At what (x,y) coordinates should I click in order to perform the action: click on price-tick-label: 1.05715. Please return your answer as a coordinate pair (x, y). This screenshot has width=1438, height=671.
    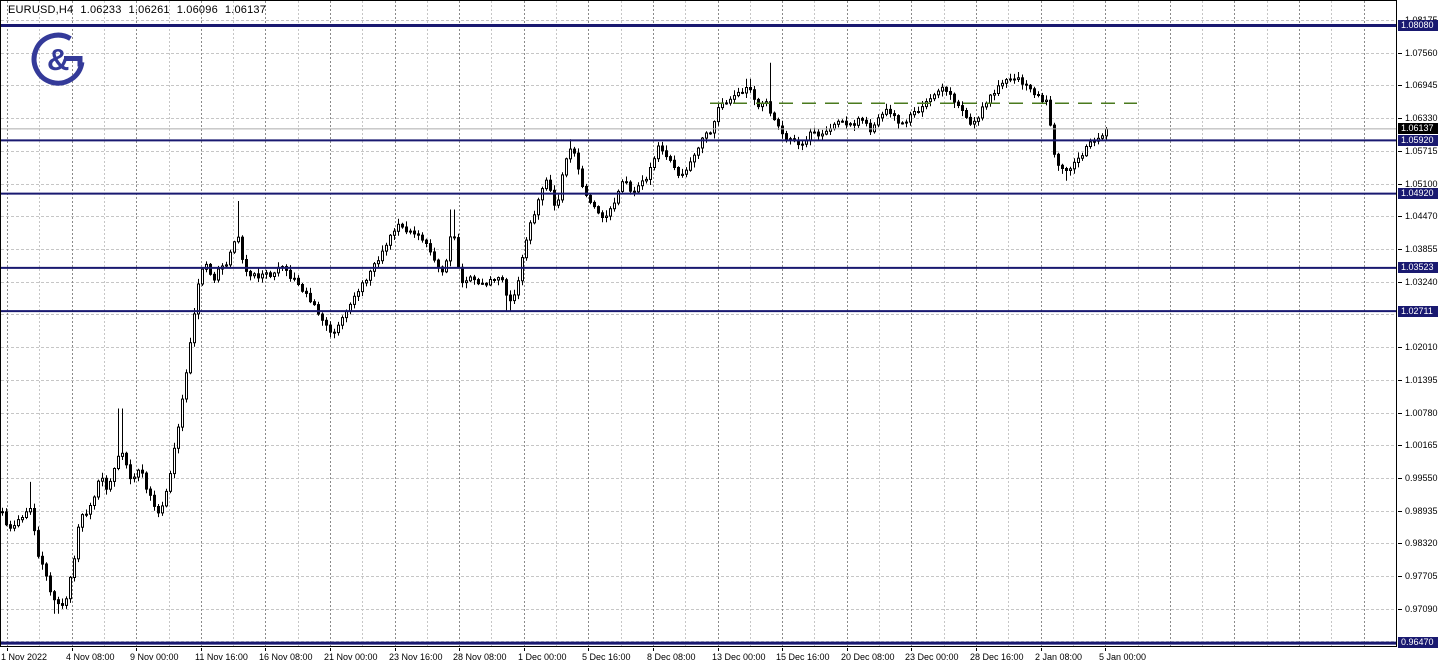
    Looking at the image, I should click on (1421, 151).